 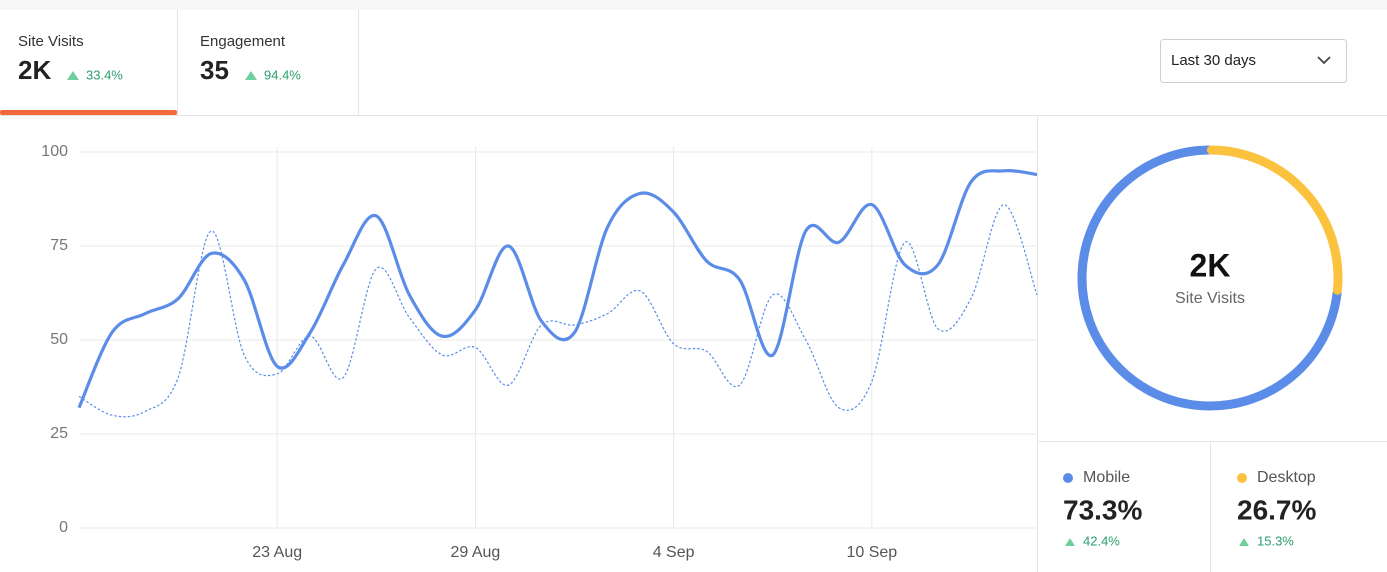 I want to click on legend-value: 73.3%, so click(x=1102, y=509).